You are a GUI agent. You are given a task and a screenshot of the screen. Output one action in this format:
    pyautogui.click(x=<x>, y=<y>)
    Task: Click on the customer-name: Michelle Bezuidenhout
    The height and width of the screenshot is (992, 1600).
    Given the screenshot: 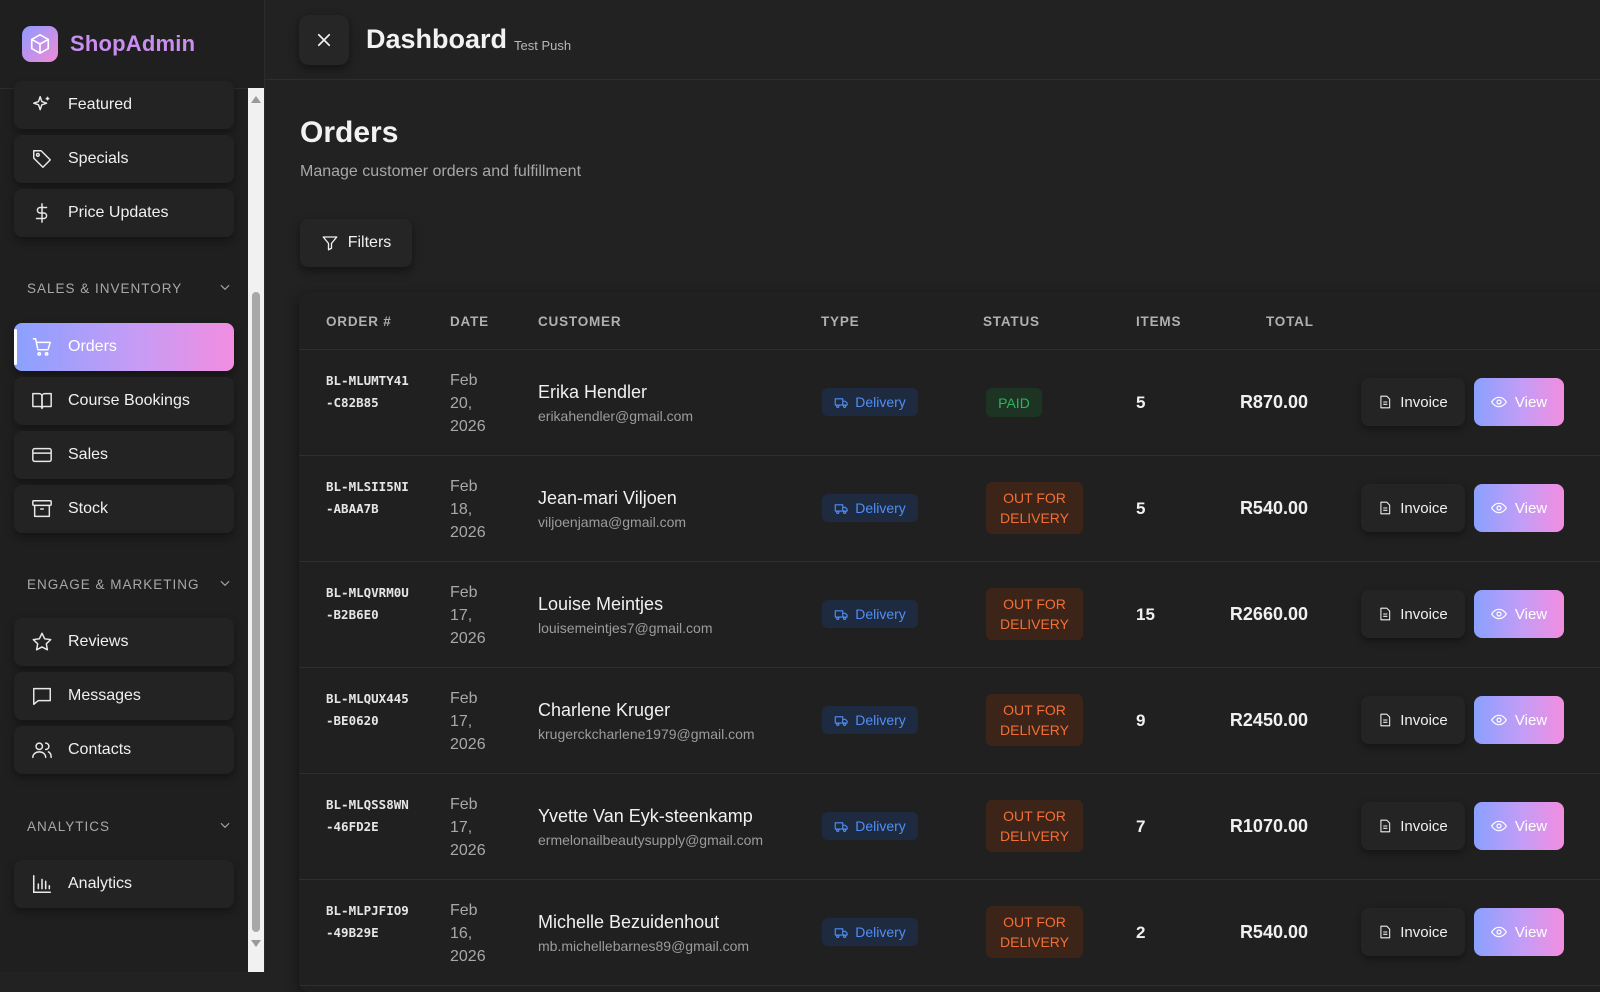 What is the action you would take?
    pyautogui.click(x=629, y=922)
    